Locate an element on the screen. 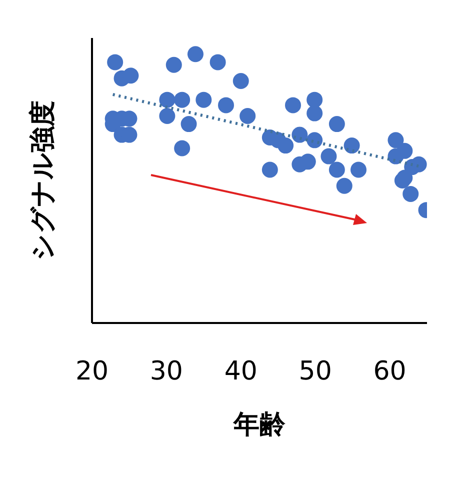 The height and width of the screenshot is (484, 466). x-tick-label: 40 is located at coordinates (241, 371).